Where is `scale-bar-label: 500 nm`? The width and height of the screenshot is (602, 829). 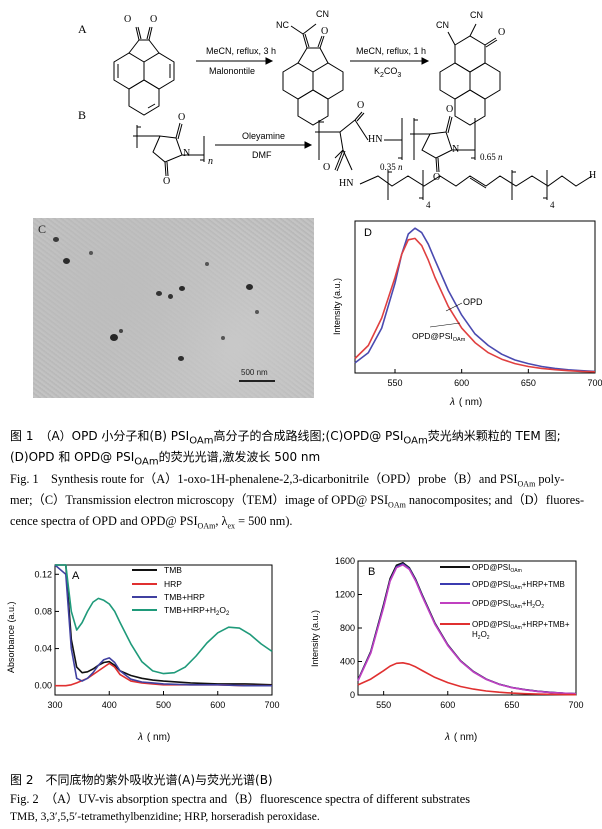 scale-bar-label: 500 nm is located at coordinates (254, 372).